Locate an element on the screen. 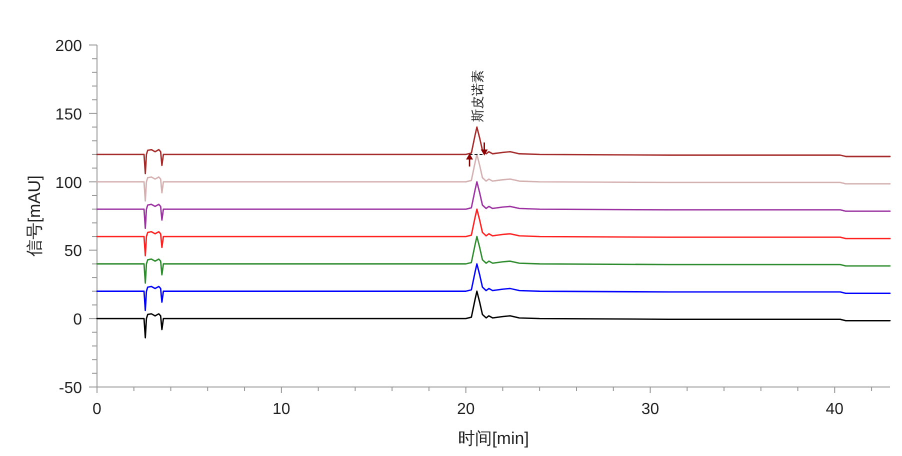 This screenshot has height=456, width=902. x-tick-label: 0 is located at coordinates (97, 409).